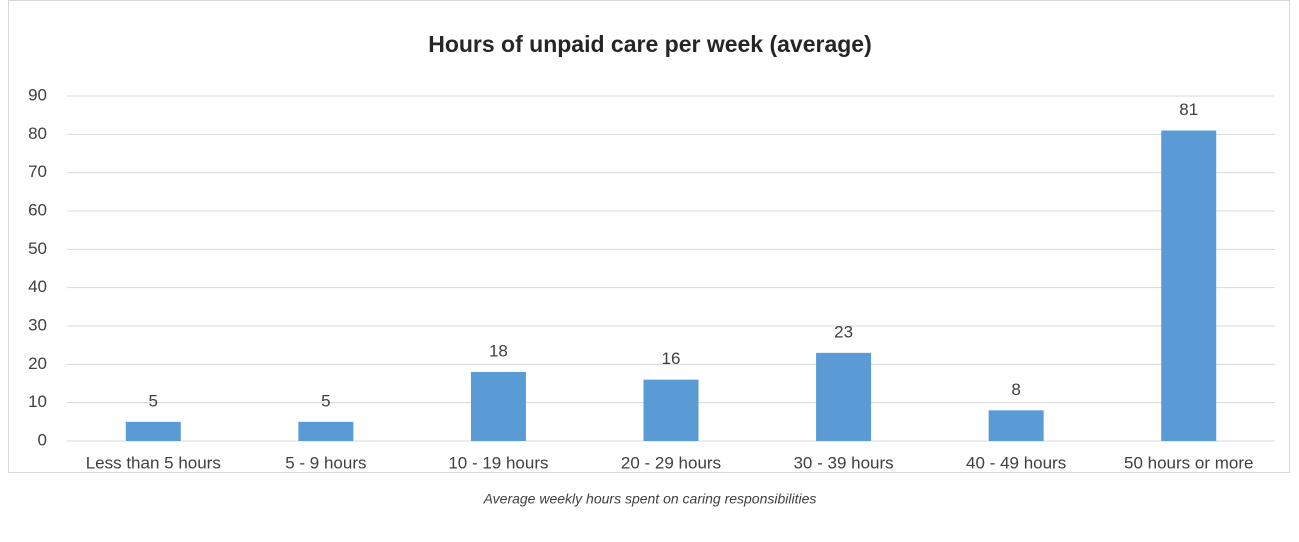 This screenshot has width=1299, height=542. Describe the element at coordinates (37, 248) in the screenshot. I see `y-tick-label: 50` at that location.